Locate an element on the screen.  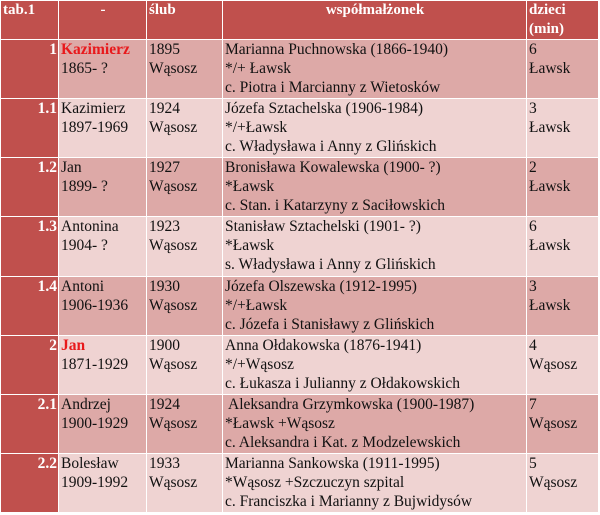
person-cell: Antoni 1906-1936 is located at coordinates (102, 305).